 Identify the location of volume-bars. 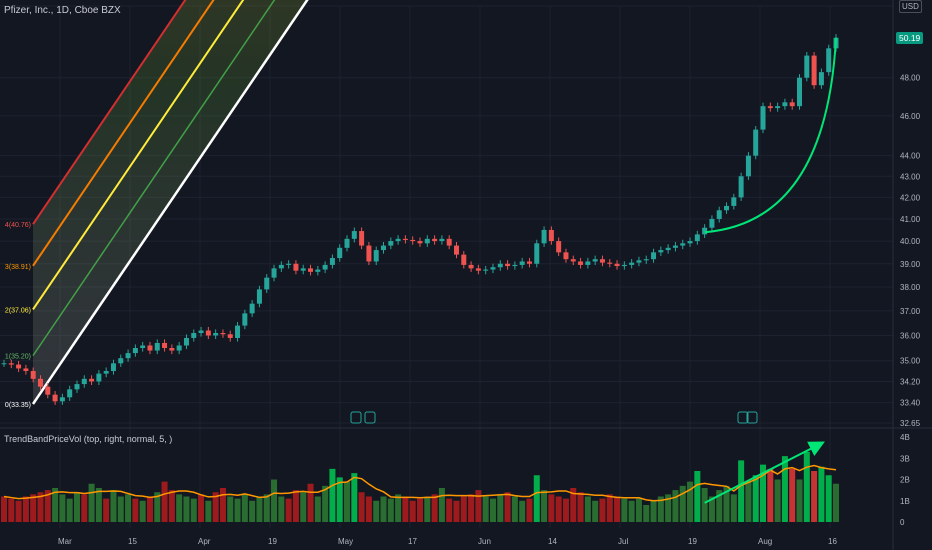
(420, 486).